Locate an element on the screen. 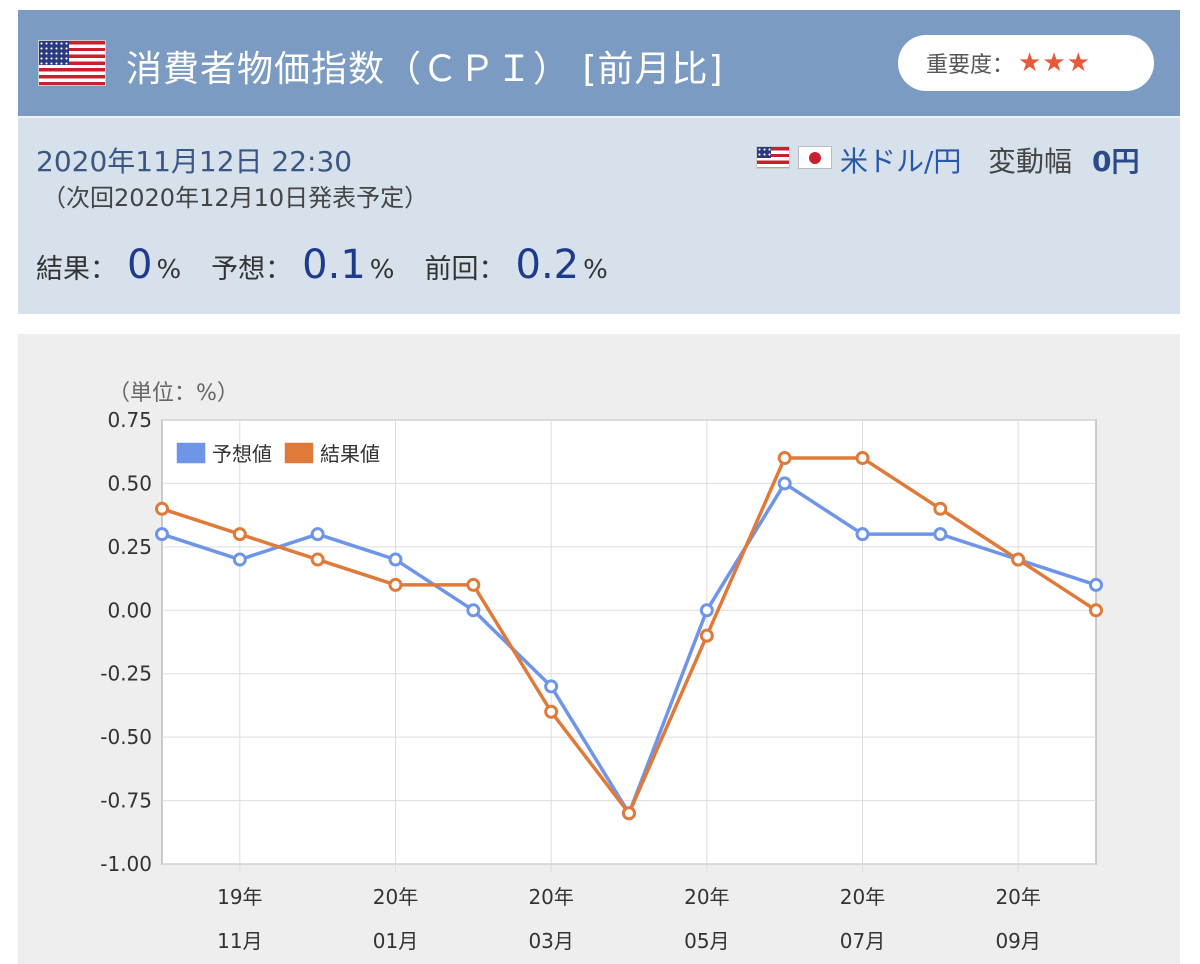  y-tick-label: 0.00 is located at coordinates (129, 610).